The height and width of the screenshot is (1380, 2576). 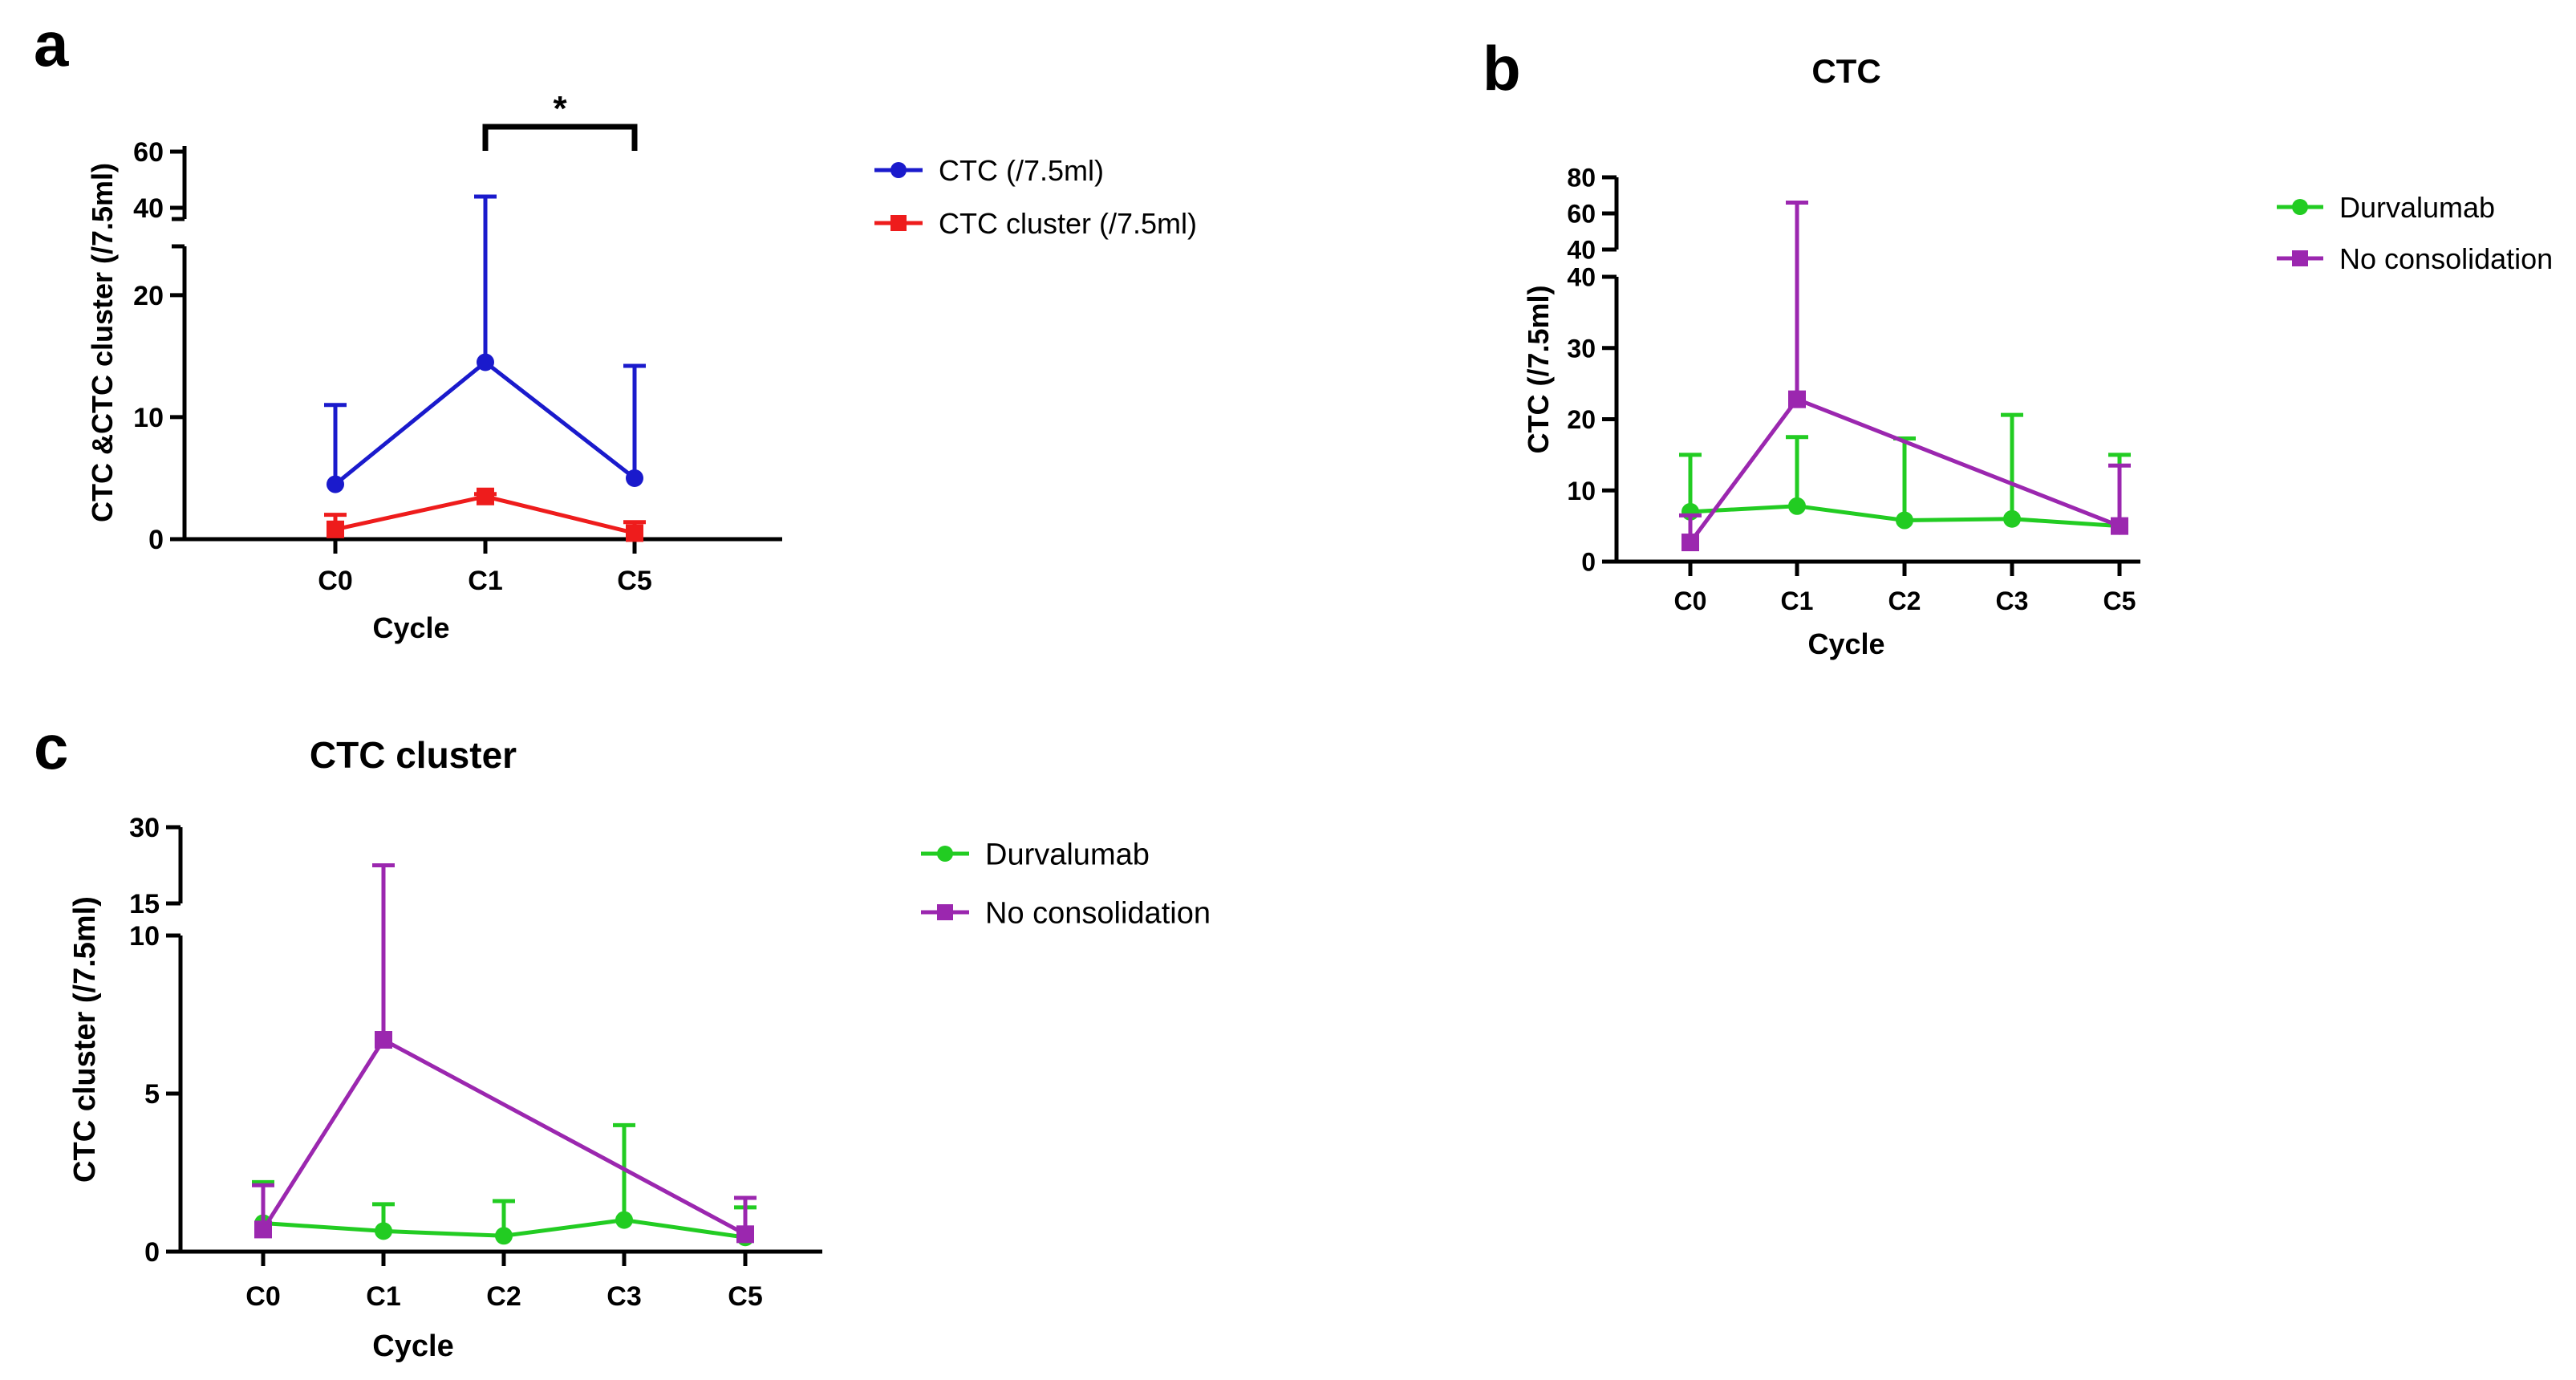 What do you see at coordinates (413, 755) in the screenshot?
I see `chart-title: CTC cluster` at bounding box center [413, 755].